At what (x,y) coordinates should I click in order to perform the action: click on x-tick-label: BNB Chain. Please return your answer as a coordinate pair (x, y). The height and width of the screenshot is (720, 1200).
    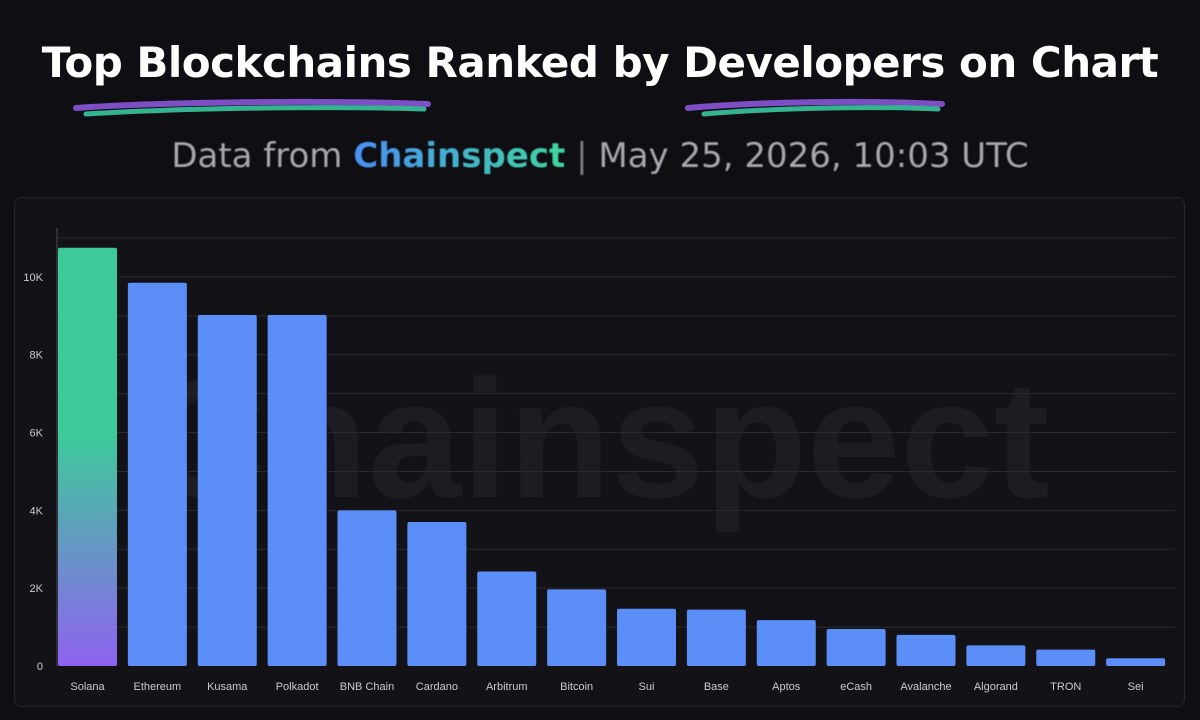
    Looking at the image, I should click on (367, 687).